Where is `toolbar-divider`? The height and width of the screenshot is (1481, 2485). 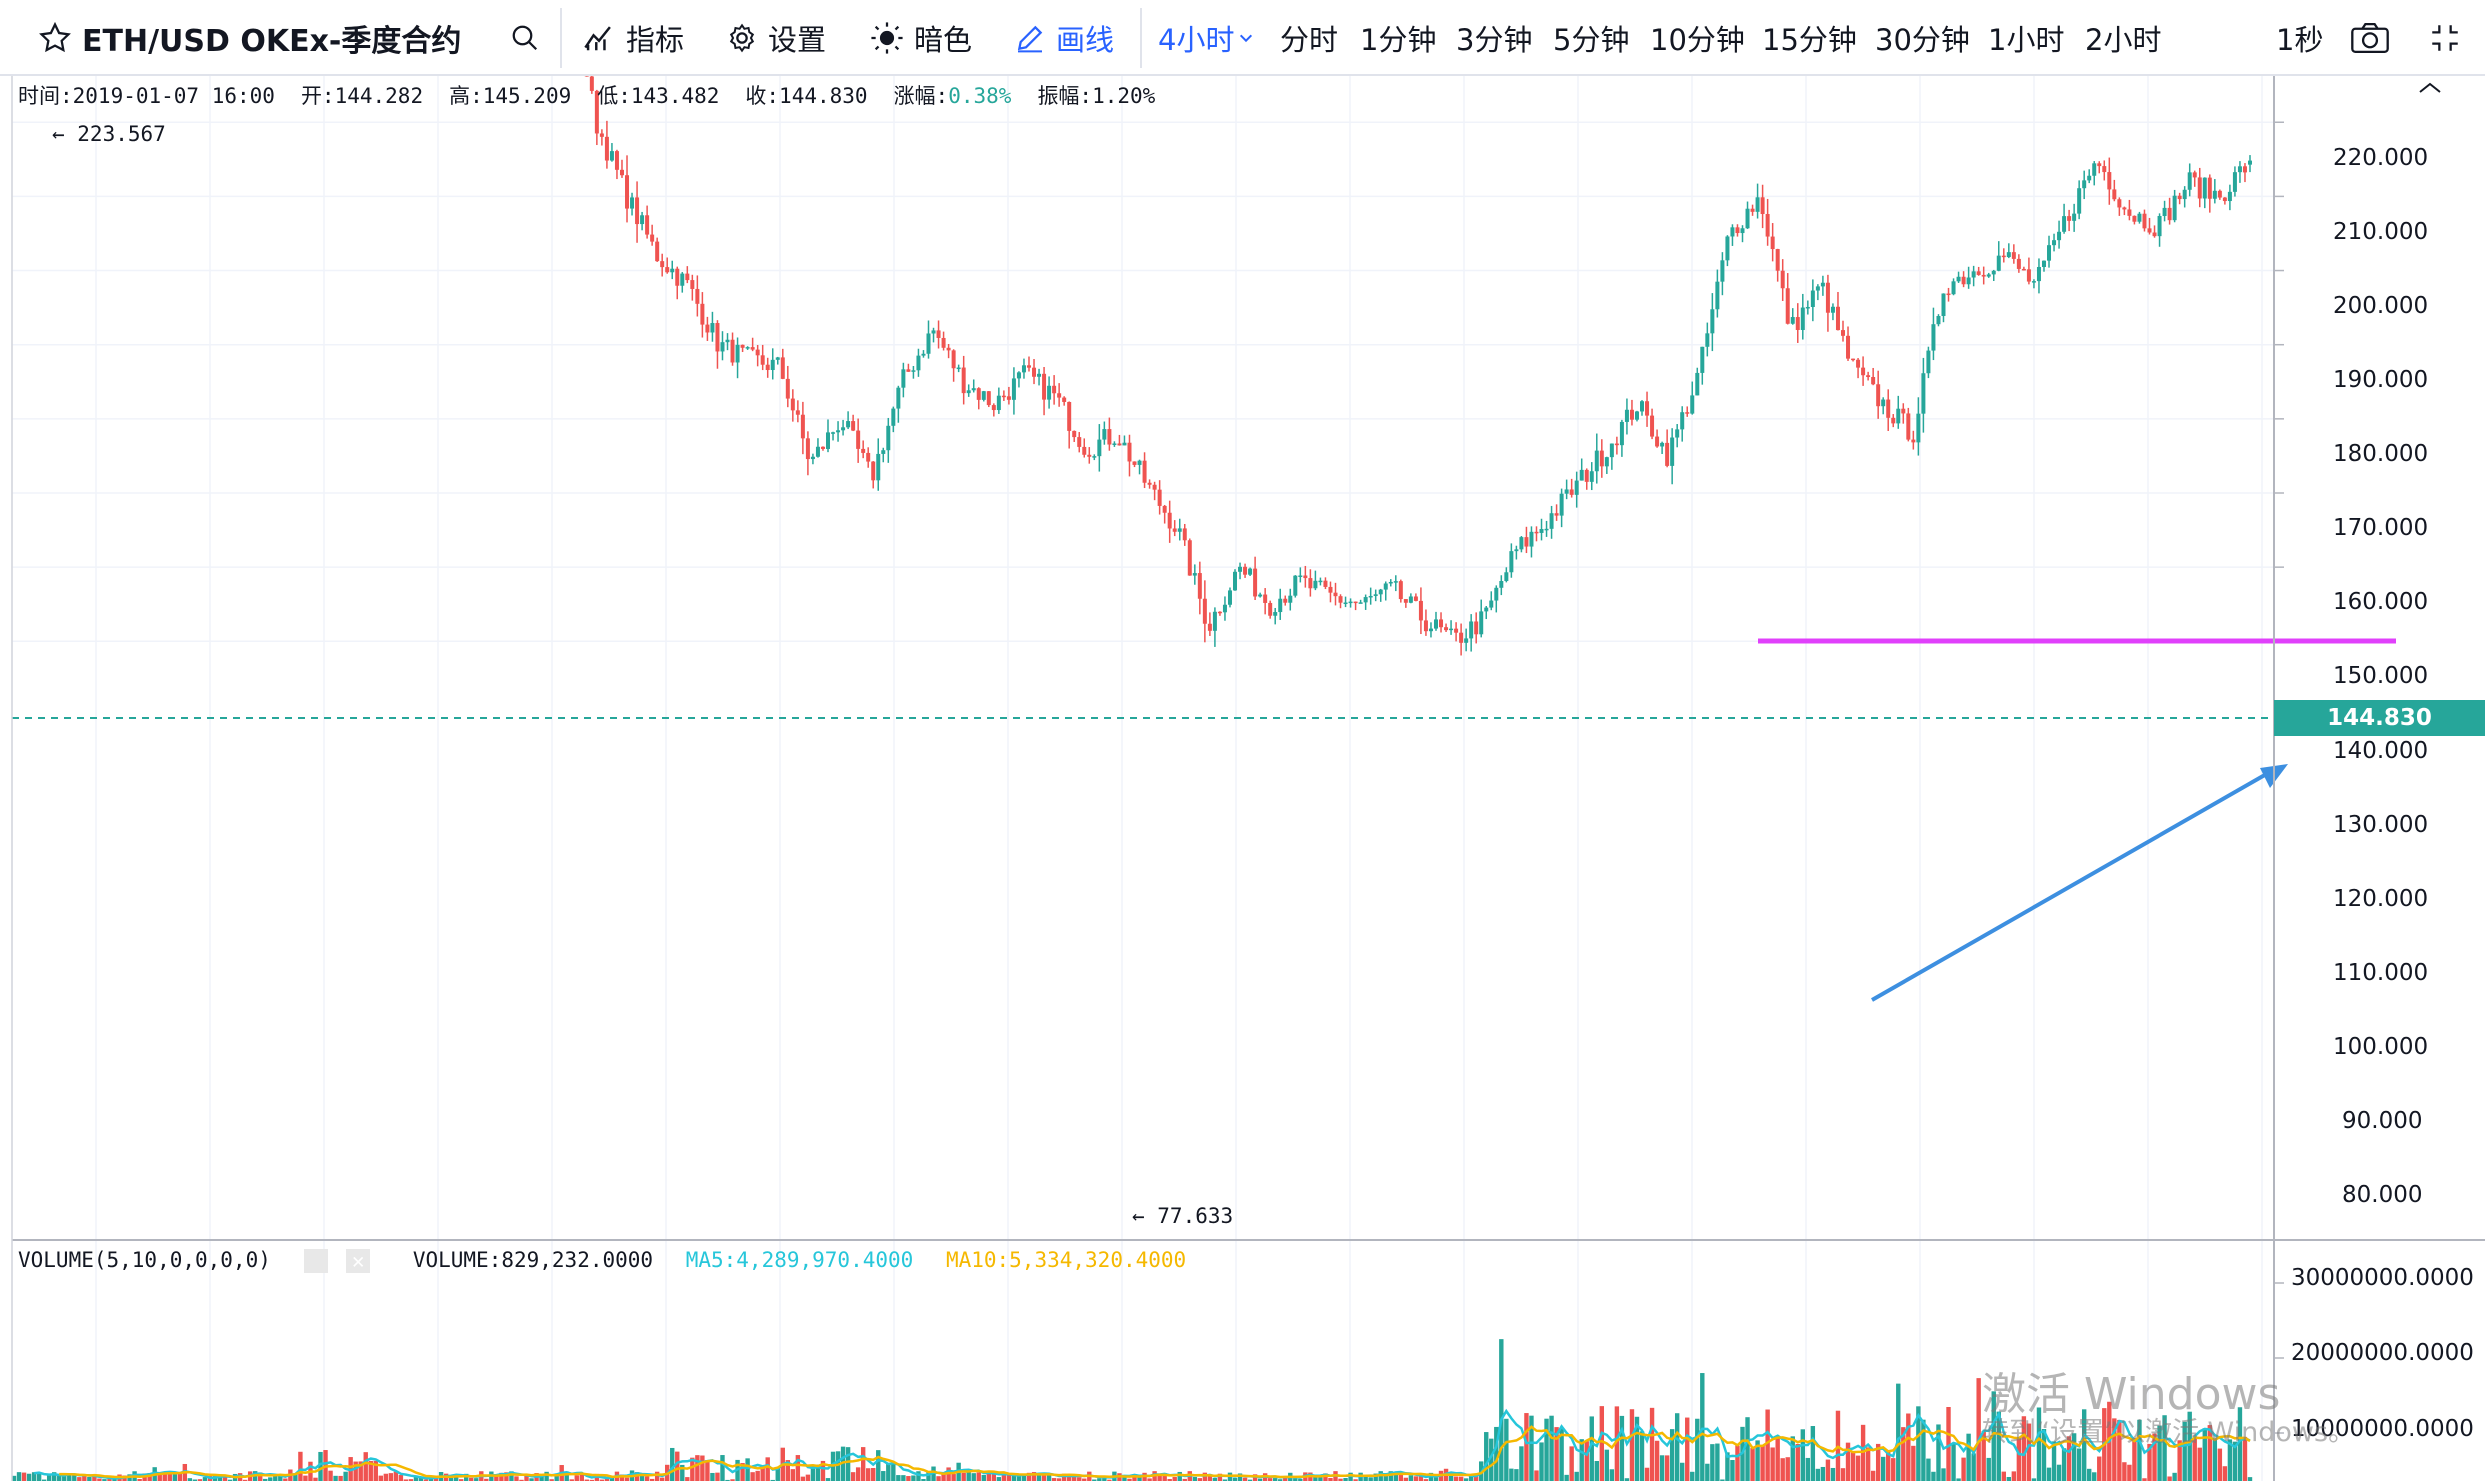 toolbar-divider is located at coordinates (561, 38).